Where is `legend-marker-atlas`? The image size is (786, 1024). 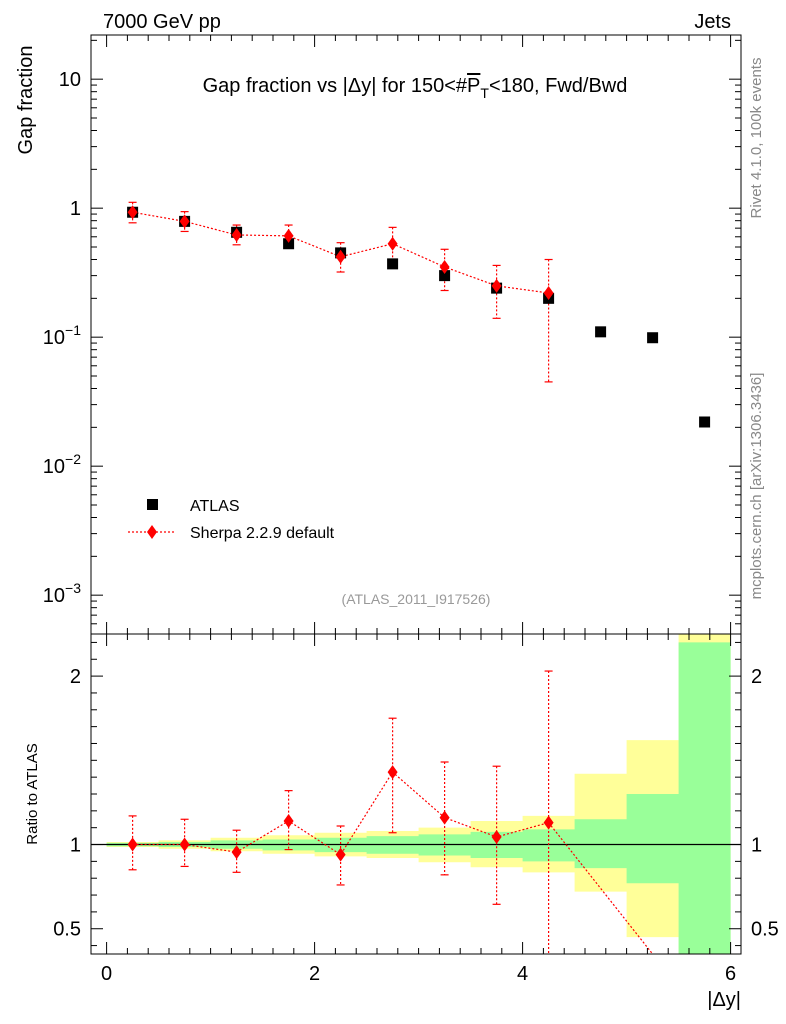
legend-marker-atlas is located at coordinates (152, 504).